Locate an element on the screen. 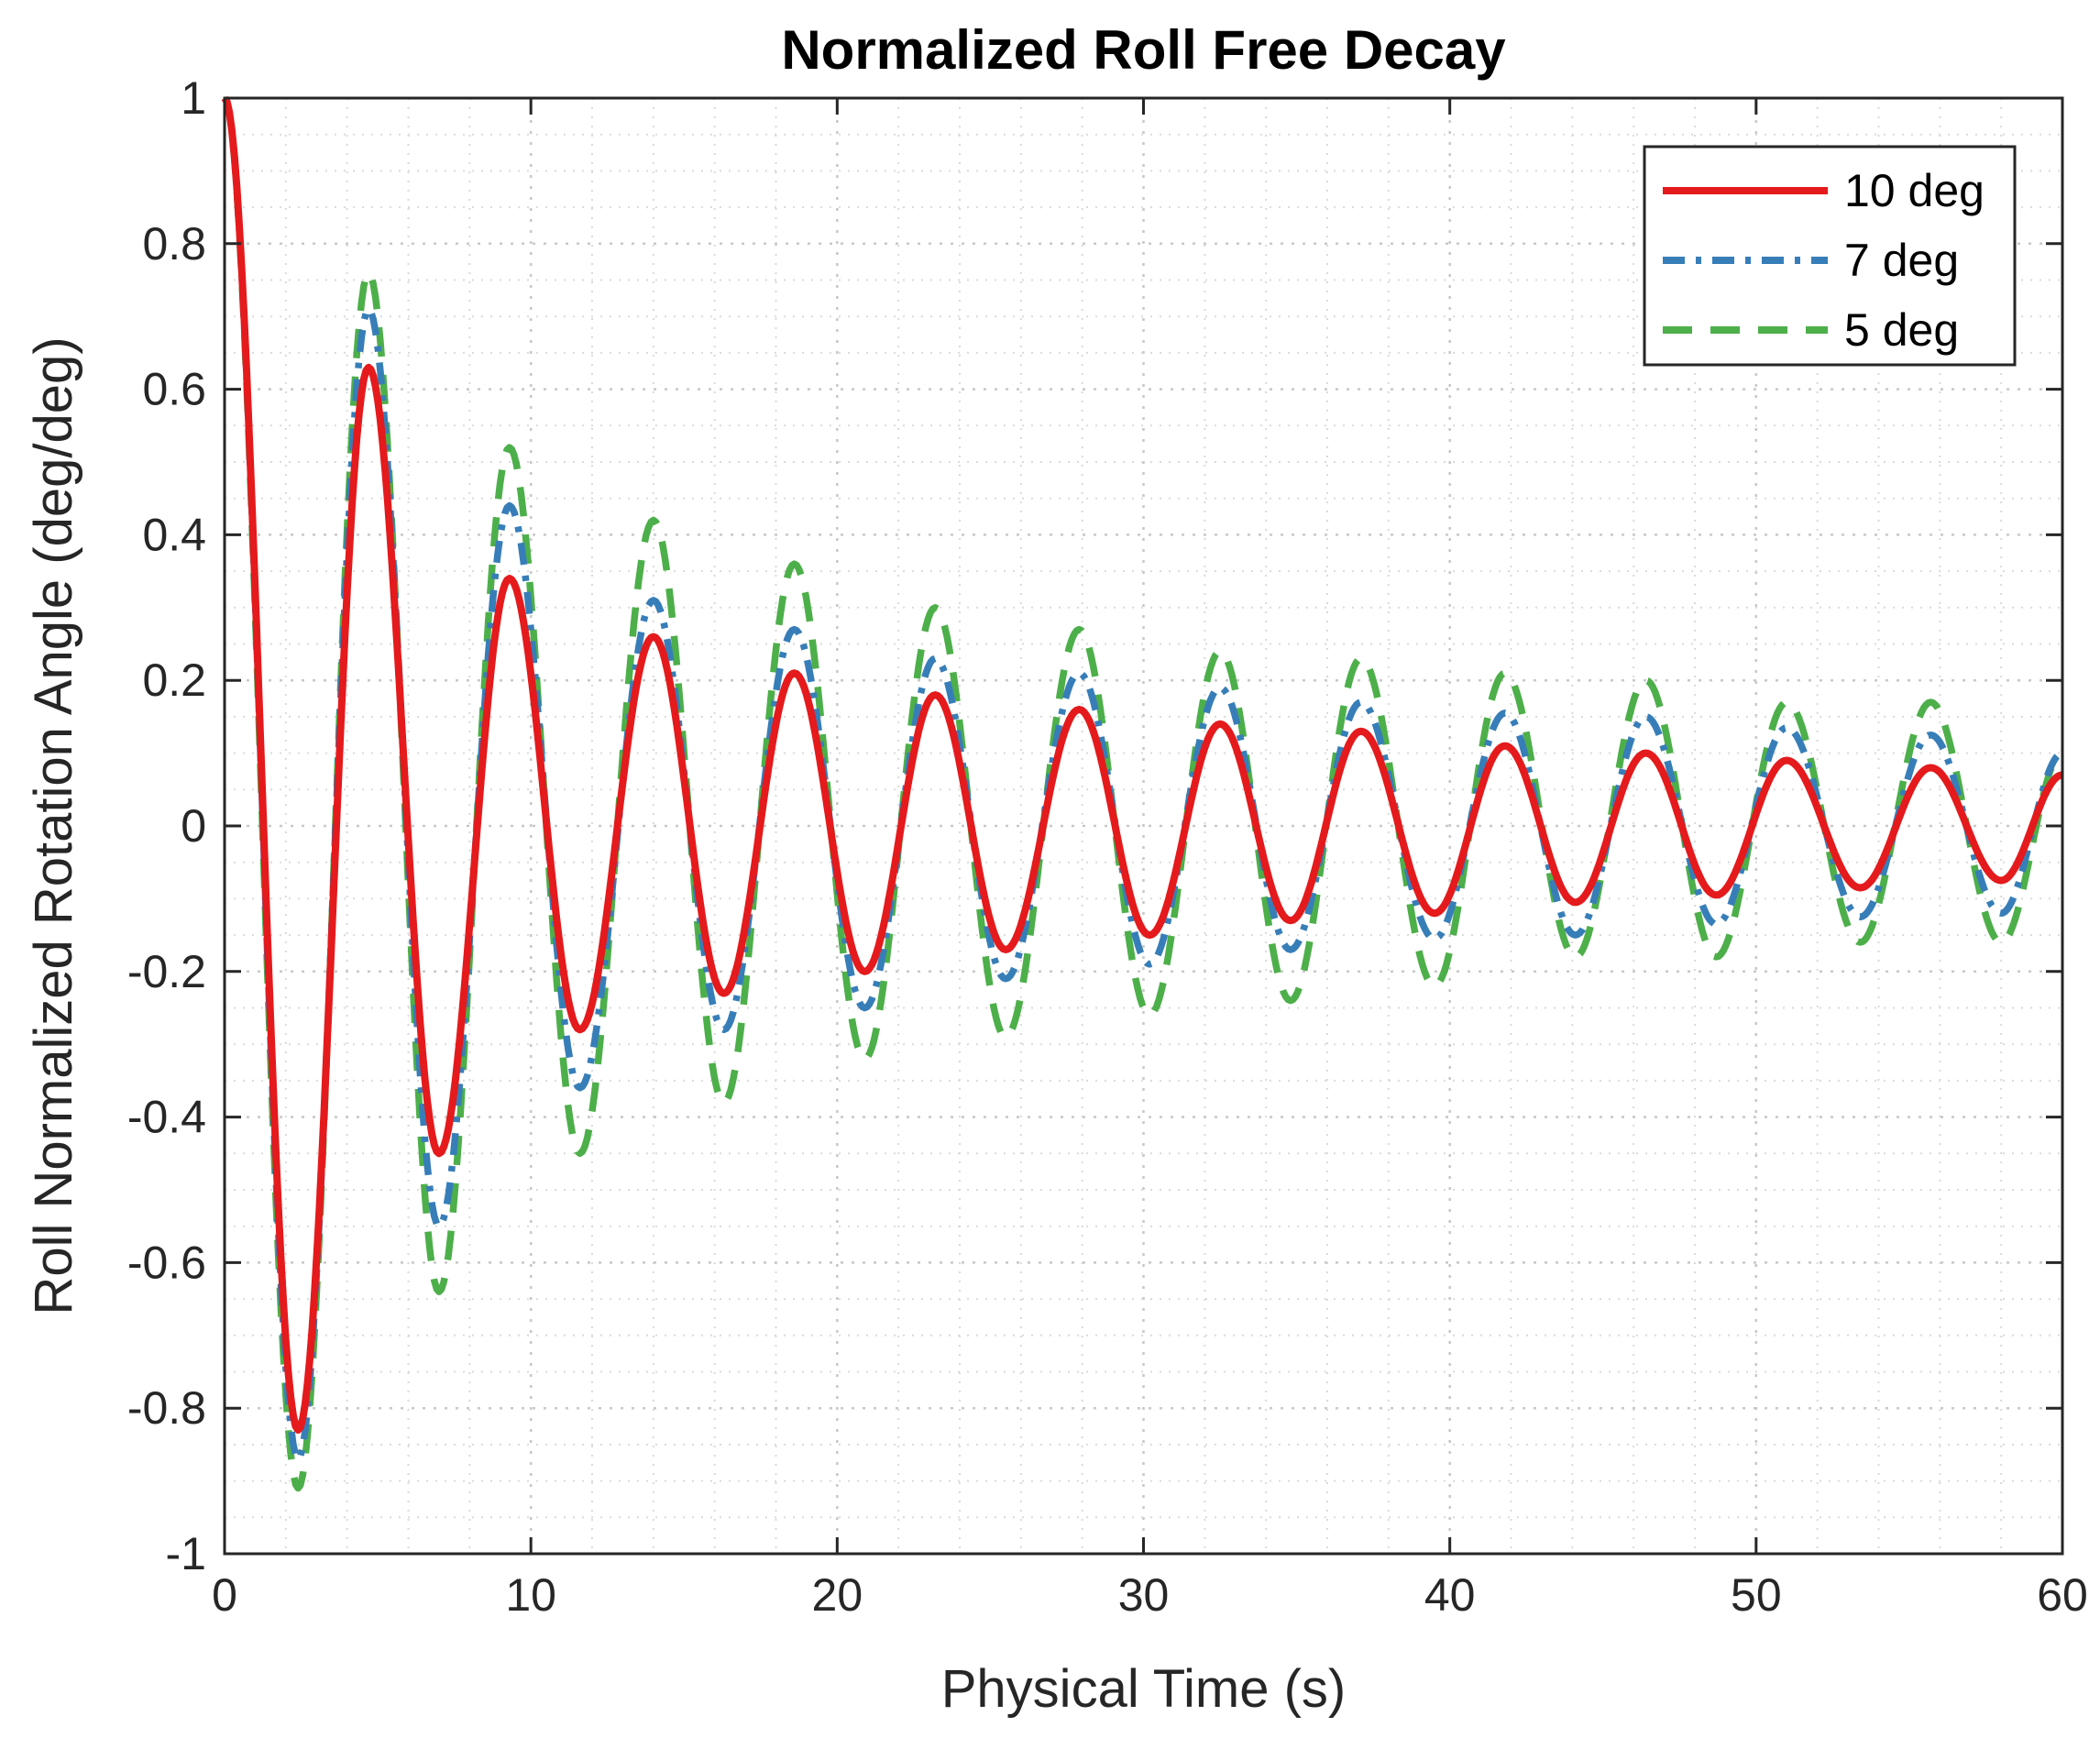  y-axis-label: Roll Normalized Rotation Angle (deg/deg) is located at coordinates (53, 825).